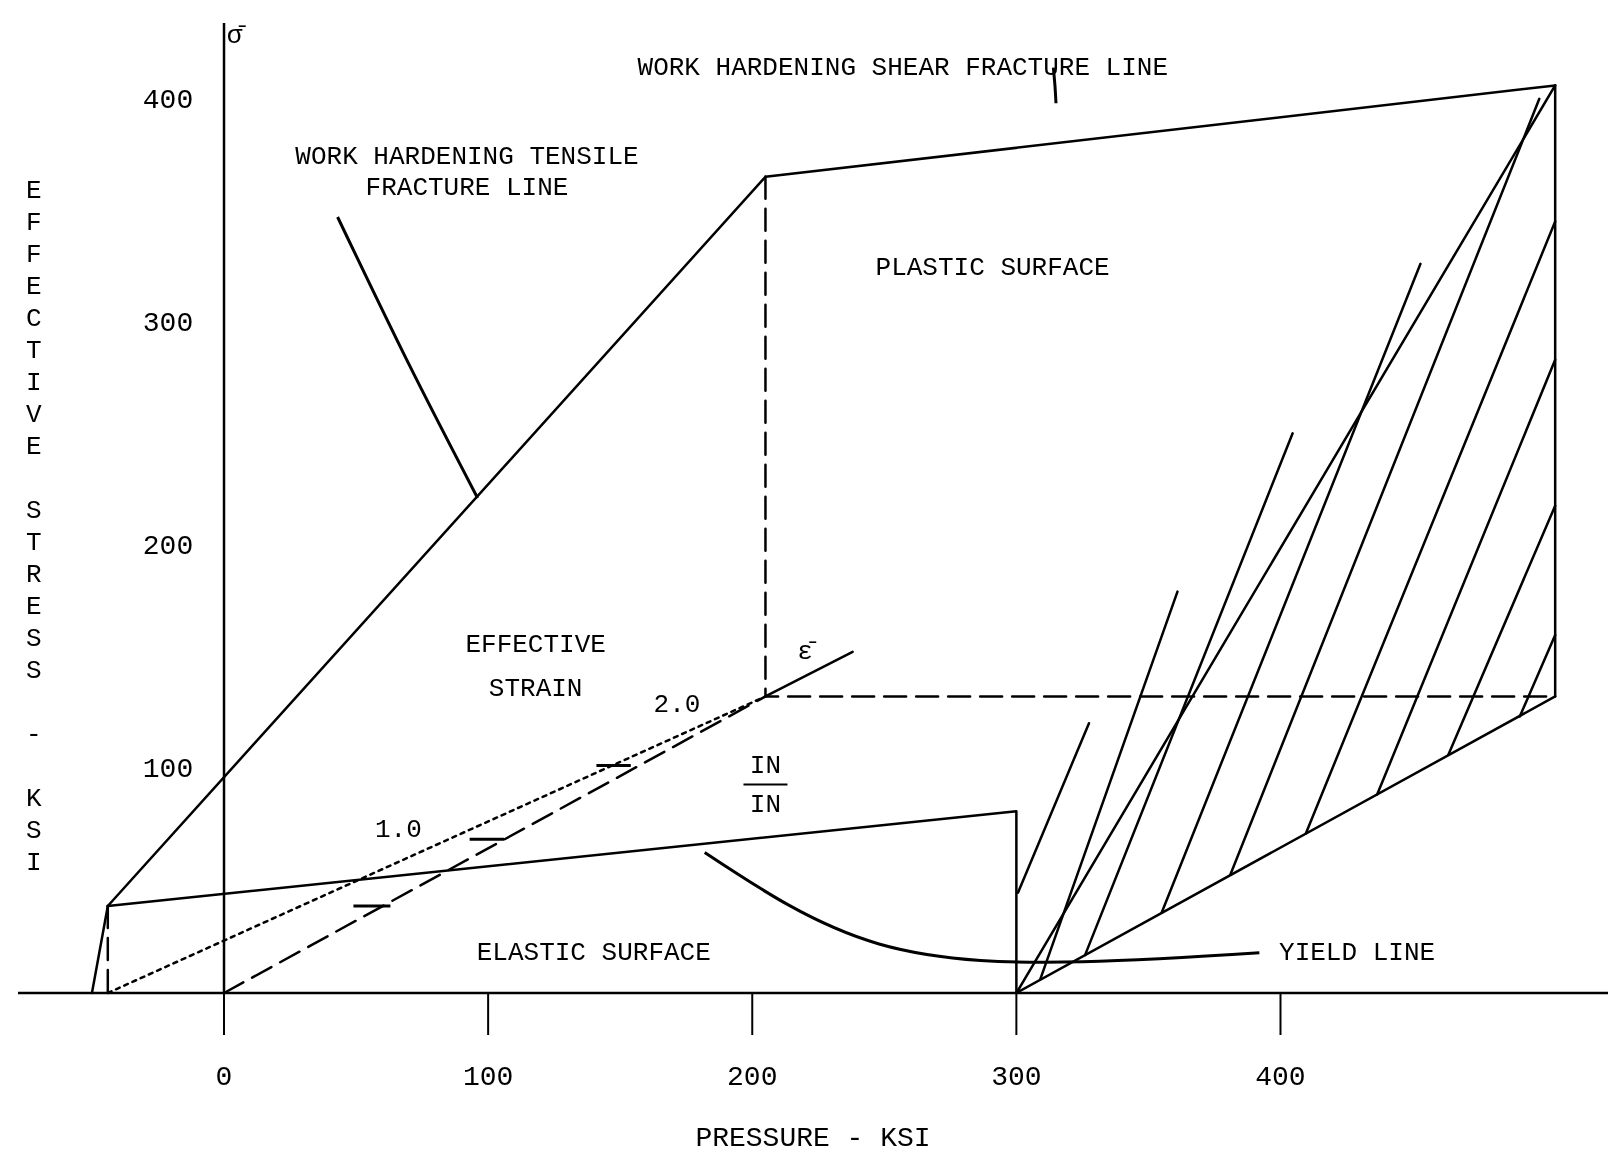  What do you see at coordinates (903, 67) in the screenshot?
I see `annotation: WORK HARDENING SHEAR FRACTURE LINE` at bounding box center [903, 67].